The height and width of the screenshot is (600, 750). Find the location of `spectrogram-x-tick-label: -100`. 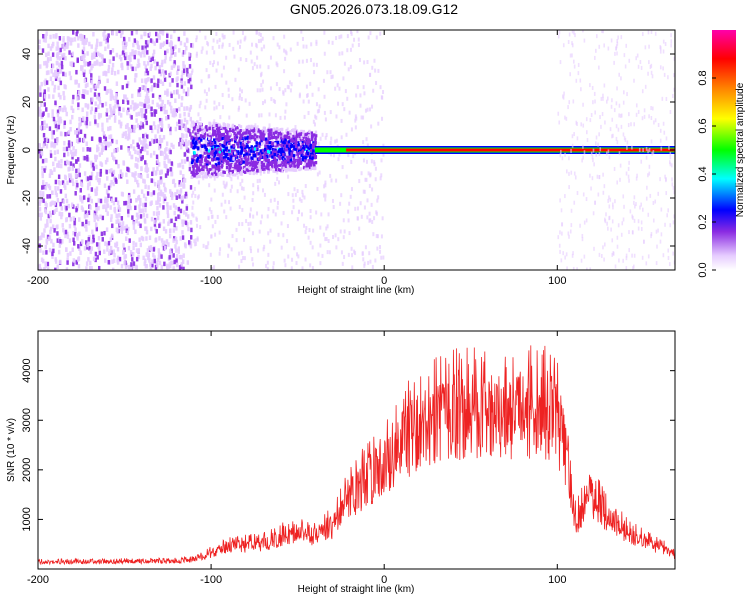

spectrogram-x-tick-label: -100 is located at coordinates (211, 281).